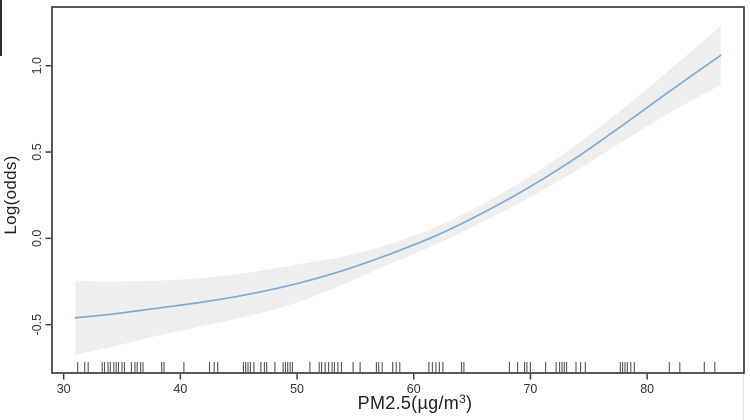 Image resolution: width=750 pixels, height=420 pixels. I want to click on y-axis-title: Log(odds), so click(11, 194).